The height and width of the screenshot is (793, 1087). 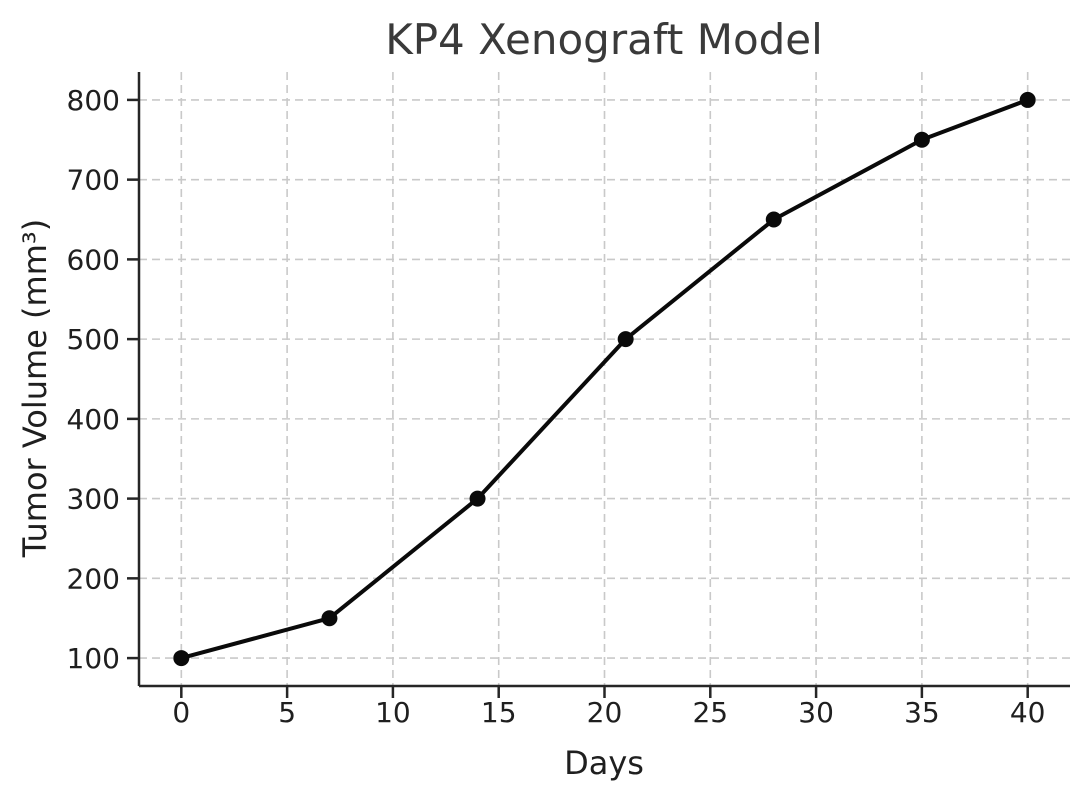 I want to click on y-tick-label: 800, so click(x=93, y=100).